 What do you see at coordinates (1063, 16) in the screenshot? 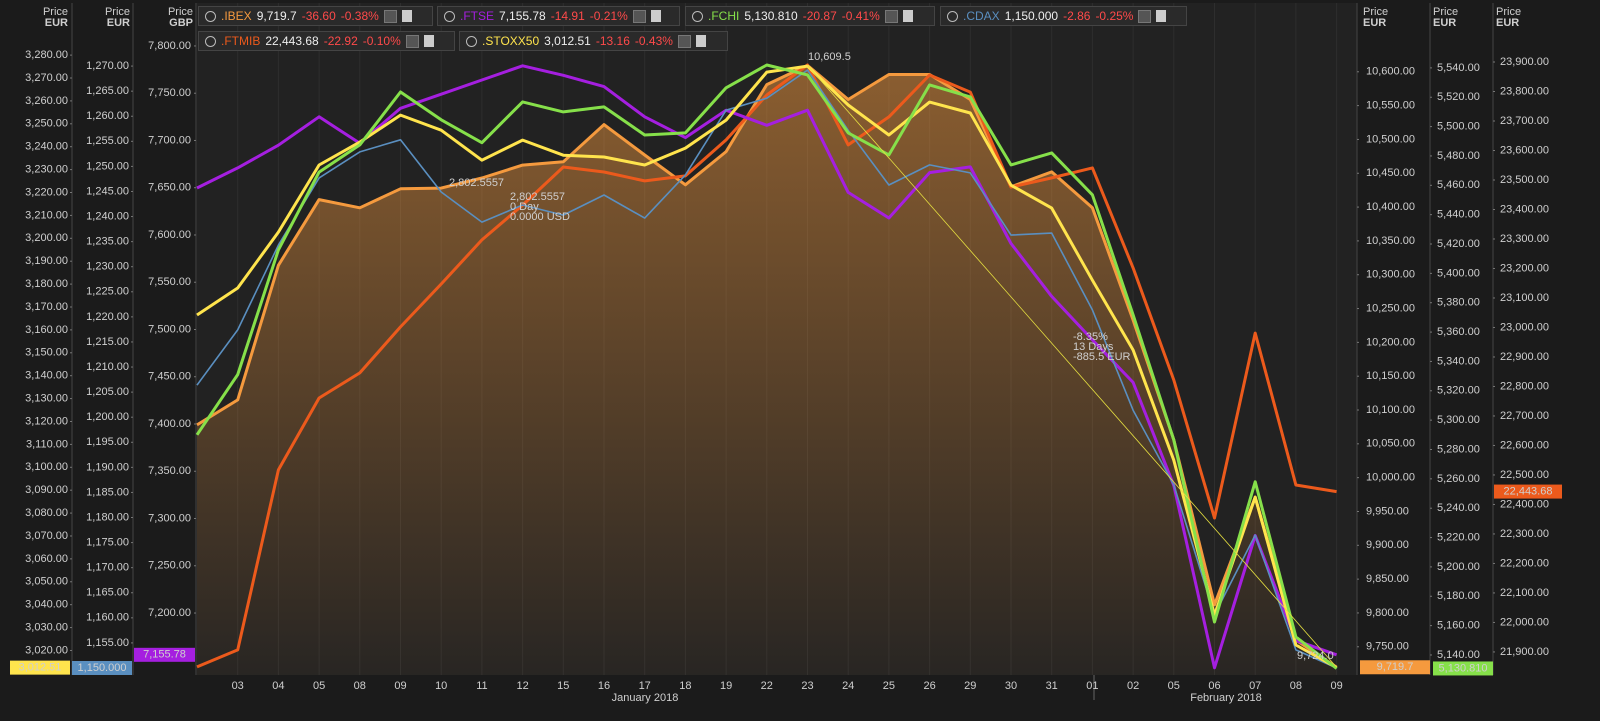
I see `legend-item: .CDAX 1,150.000 -2.86 -0.25%` at bounding box center [1063, 16].